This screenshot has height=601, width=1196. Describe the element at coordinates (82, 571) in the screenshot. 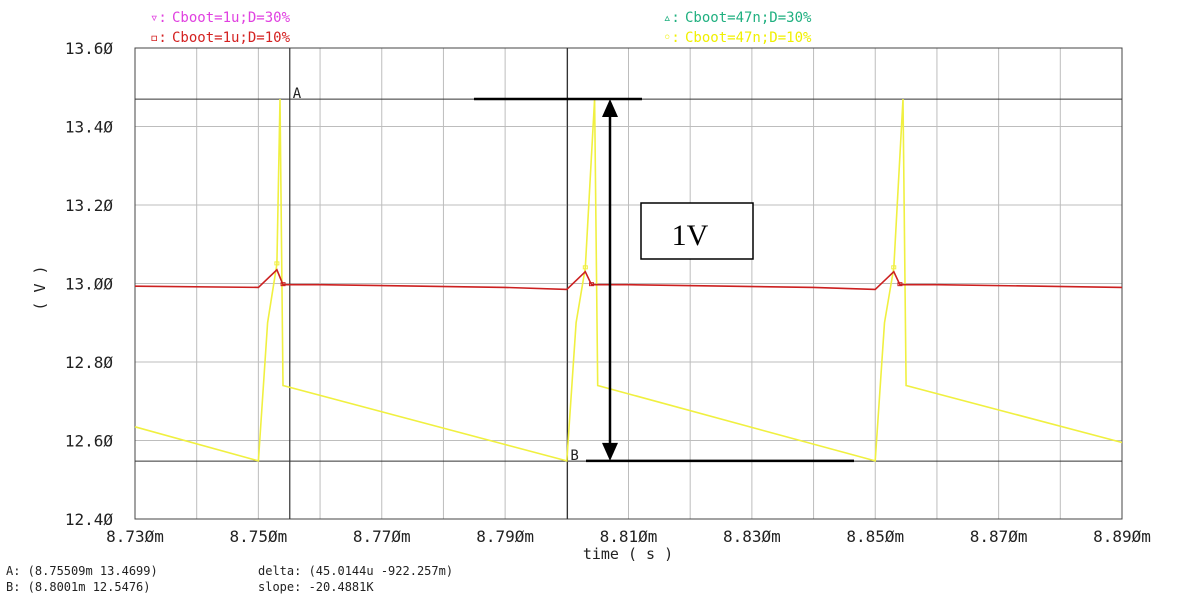

I see `readout-a: A: (8.75509m 13.4699)` at that location.